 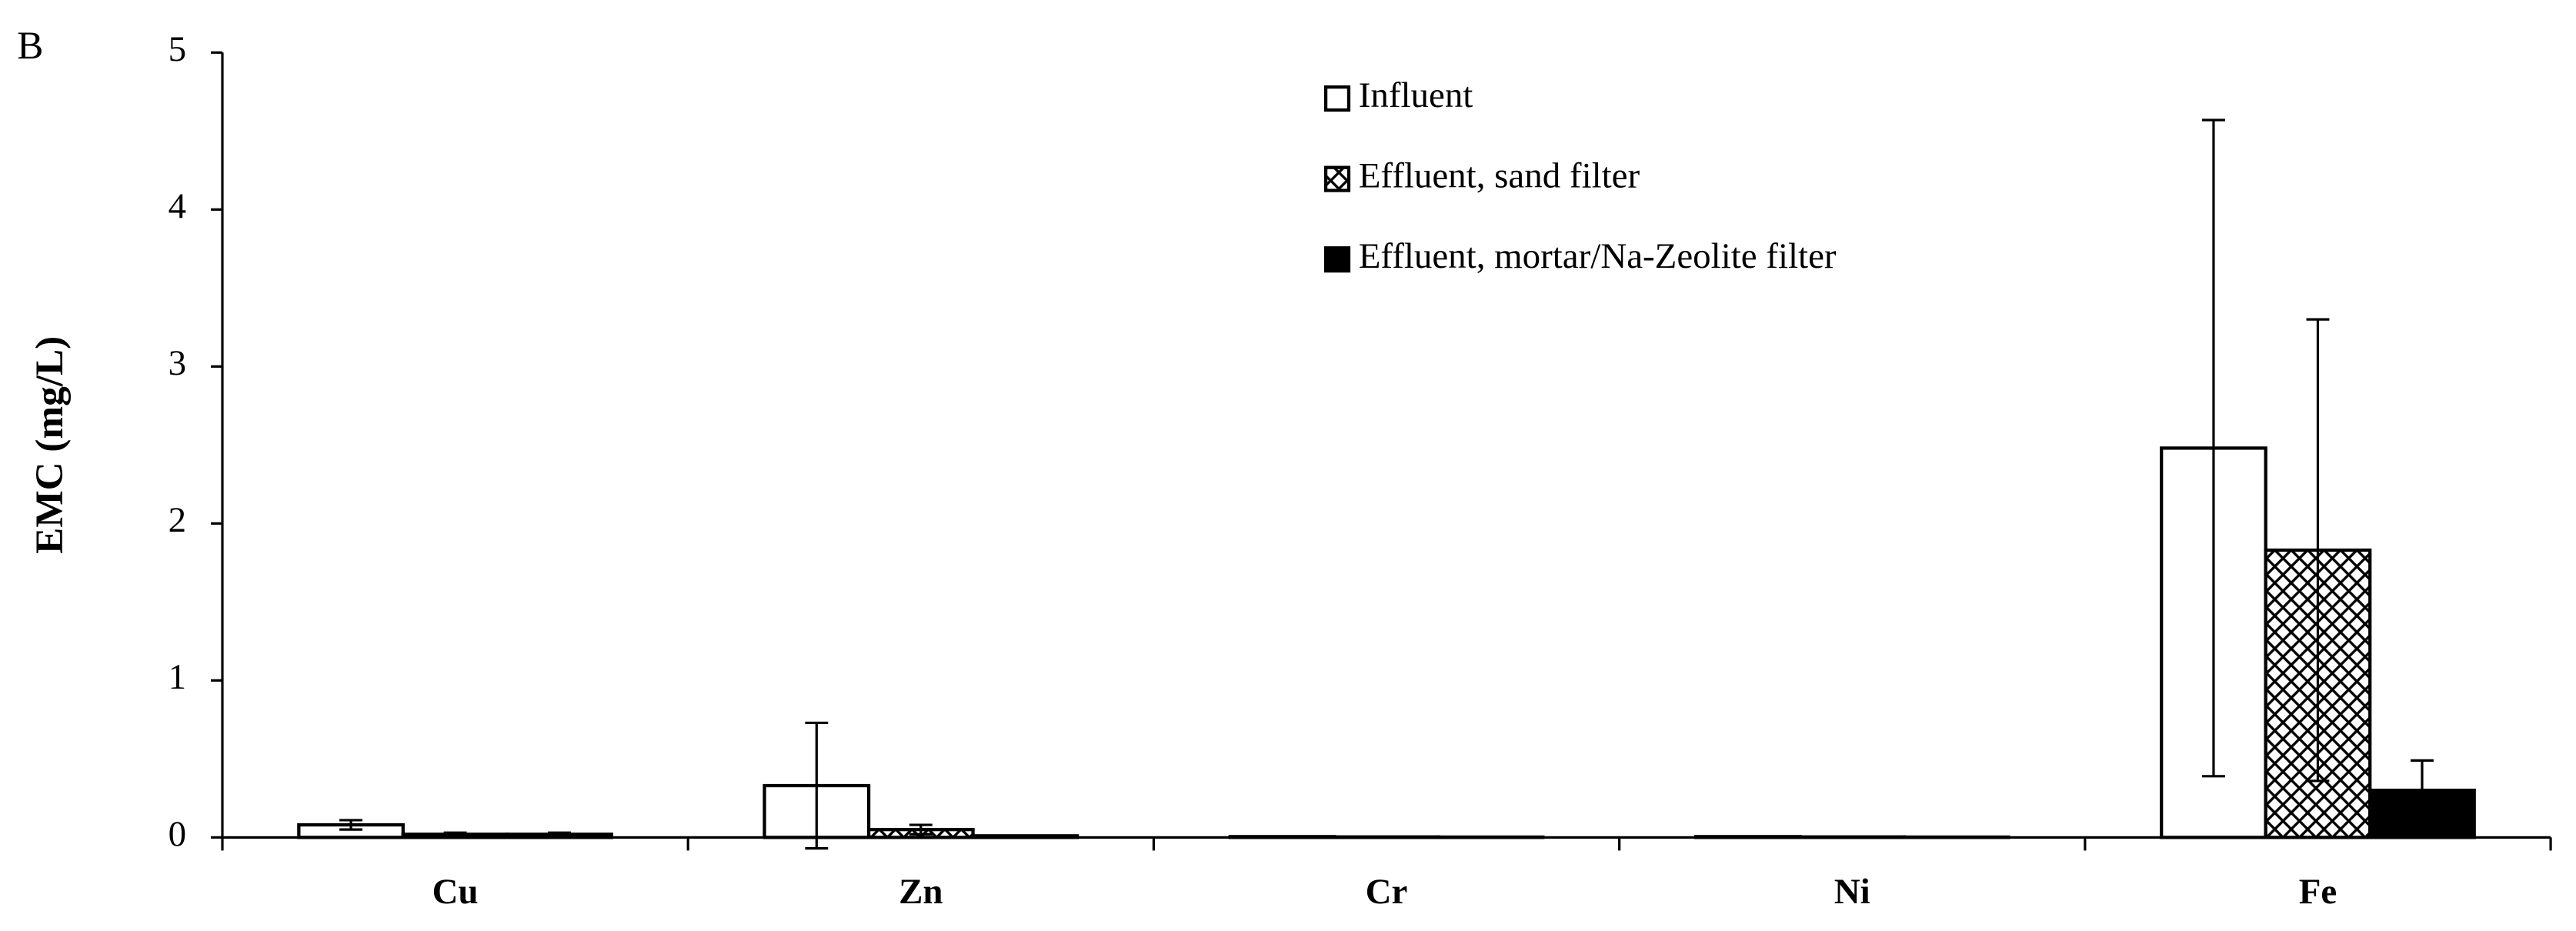 What do you see at coordinates (178, 677) in the screenshot?
I see `y-tick-label: 1` at bounding box center [178, 677].